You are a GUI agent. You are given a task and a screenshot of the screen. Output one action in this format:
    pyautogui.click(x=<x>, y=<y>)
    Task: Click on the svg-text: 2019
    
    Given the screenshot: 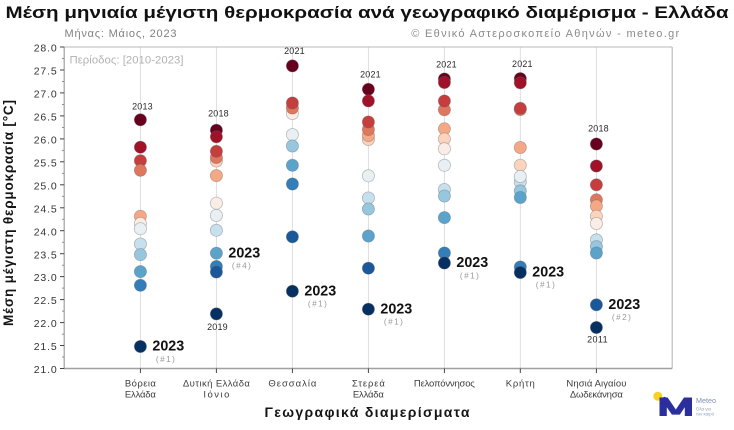 What is the action you would take?
    pyautogui.click(x=217, y=327)
    